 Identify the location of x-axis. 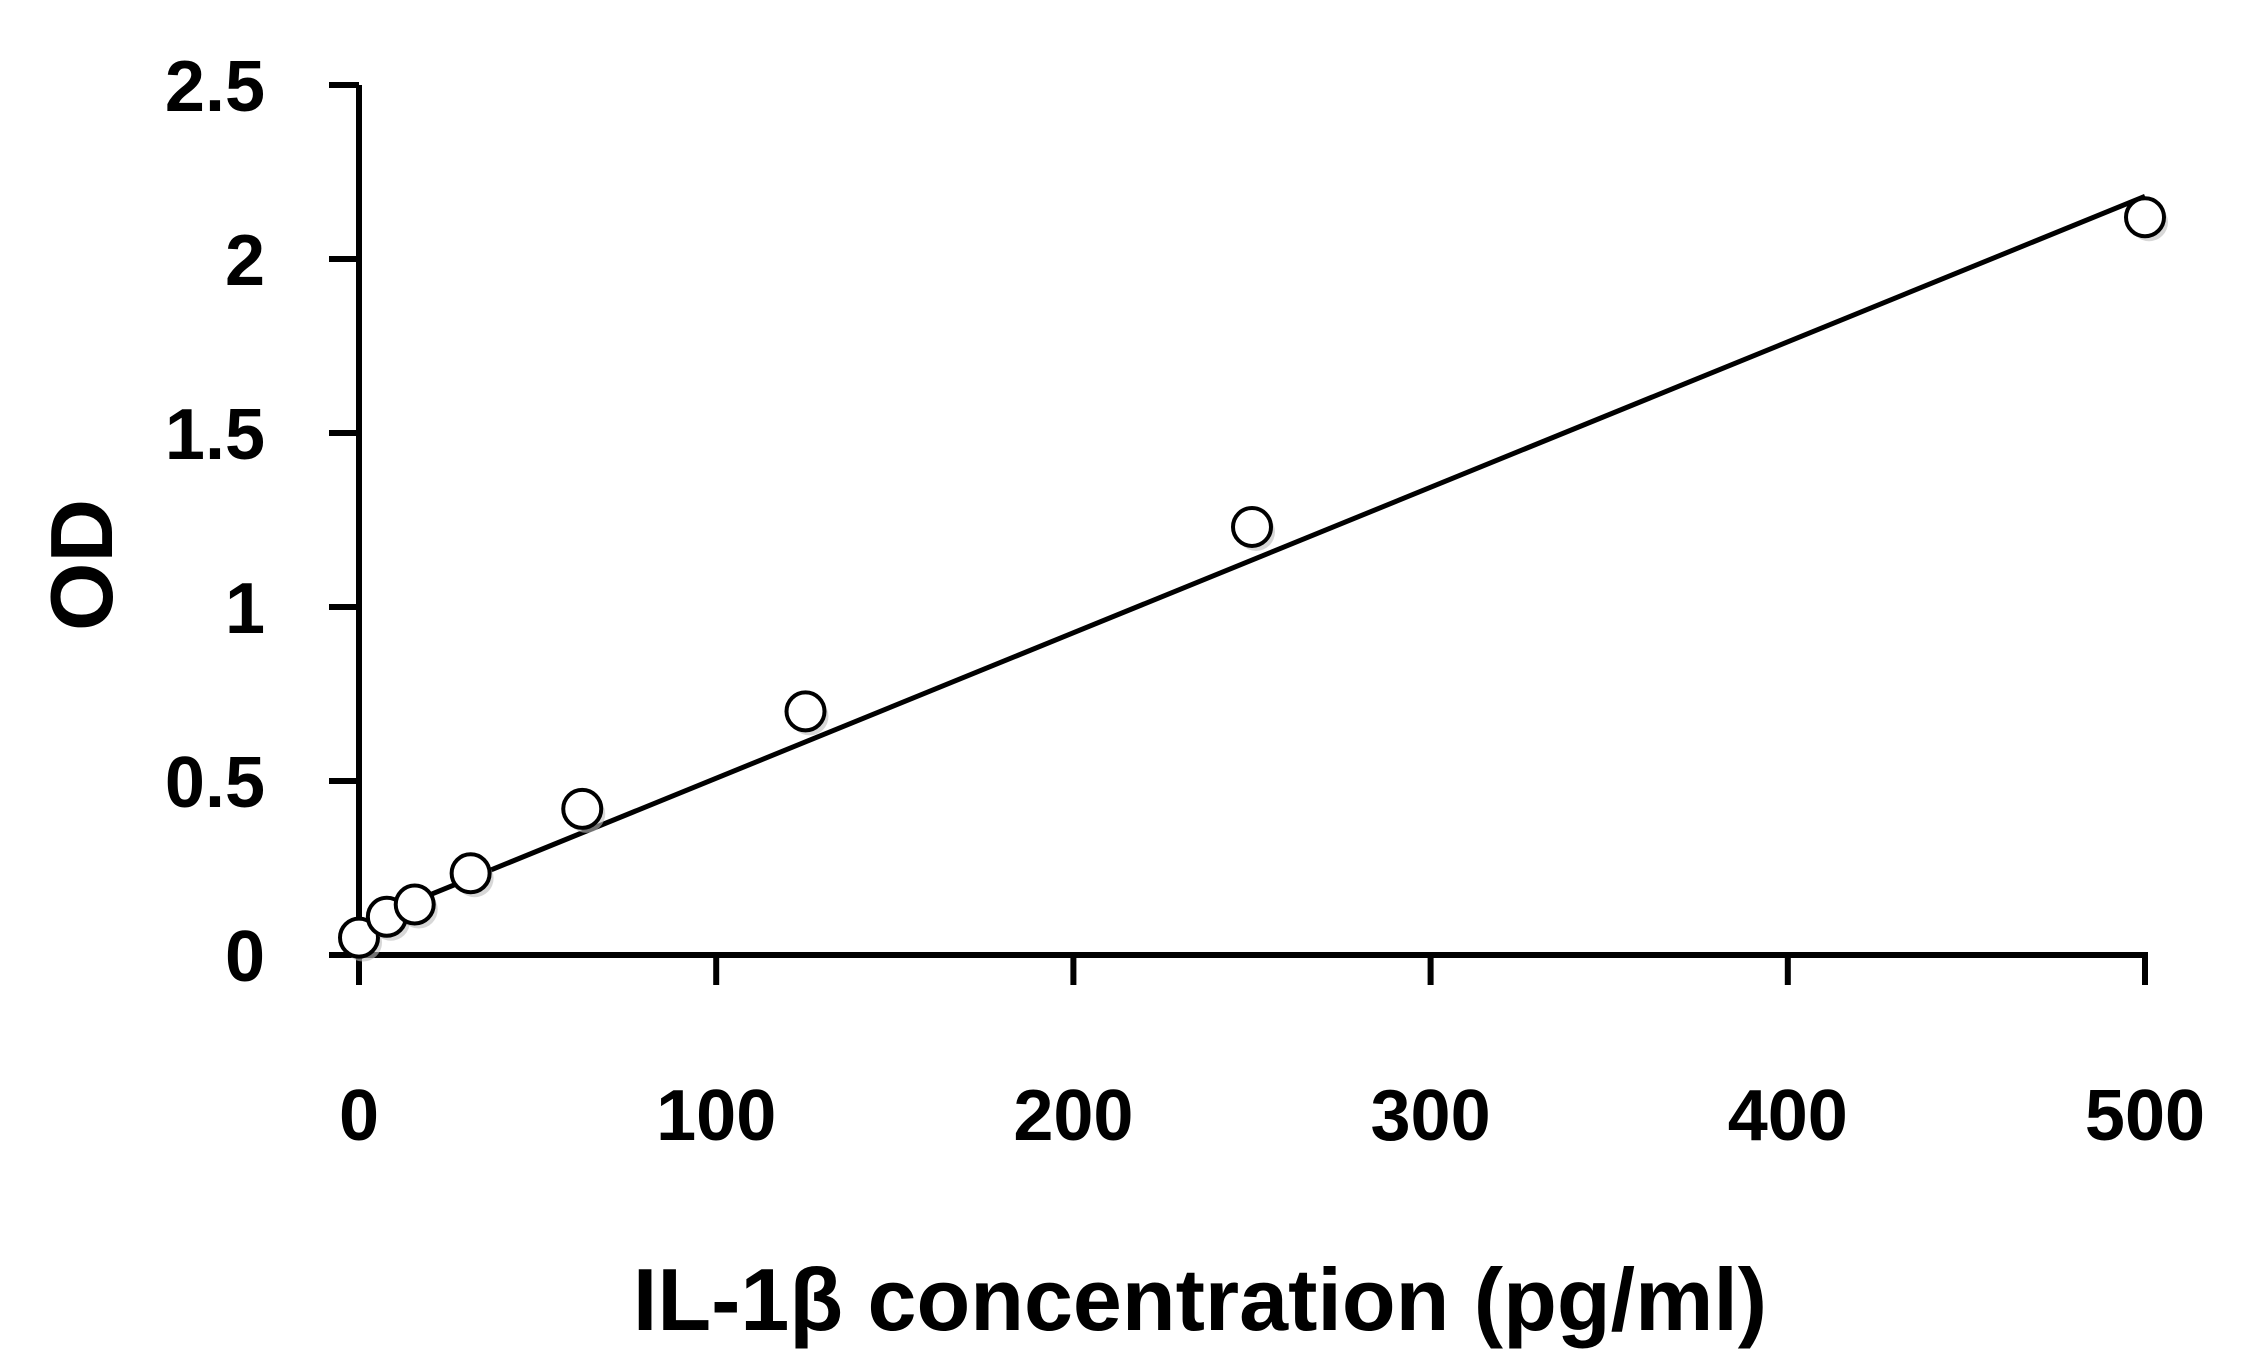
(1252, 968).